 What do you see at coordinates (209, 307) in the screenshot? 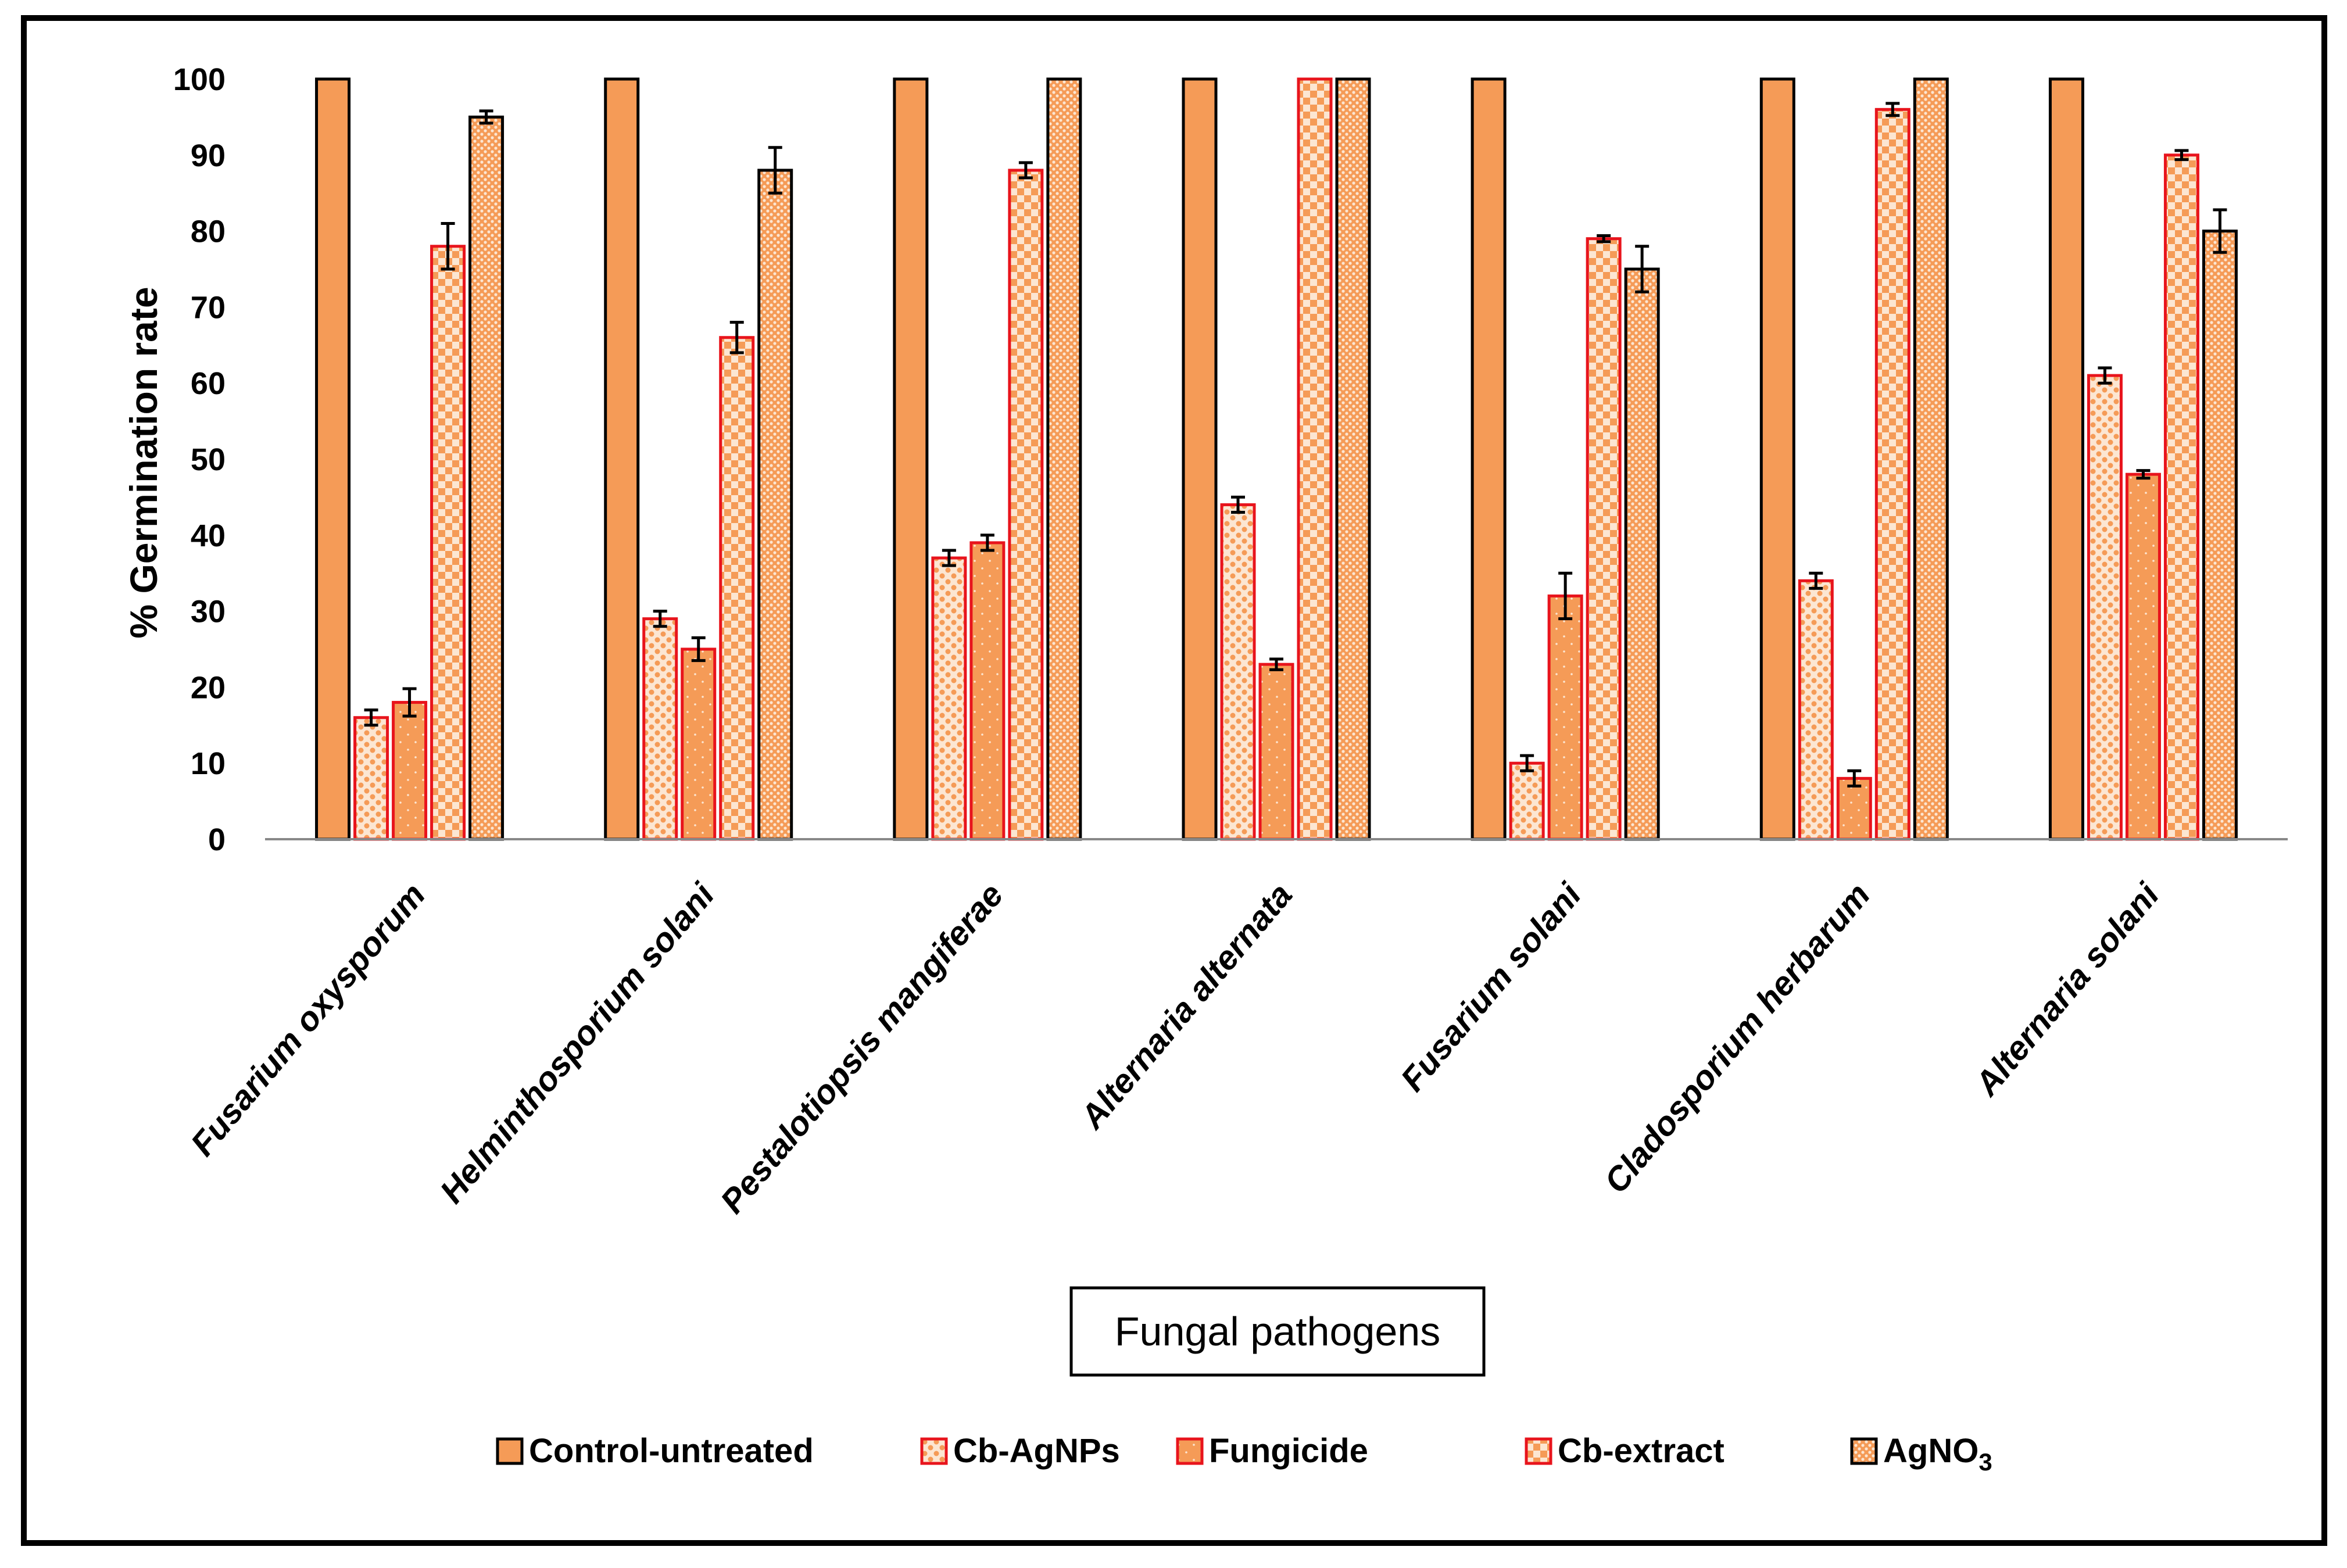
I see `y-tick-label: 70` at bounding box center [209, 307].